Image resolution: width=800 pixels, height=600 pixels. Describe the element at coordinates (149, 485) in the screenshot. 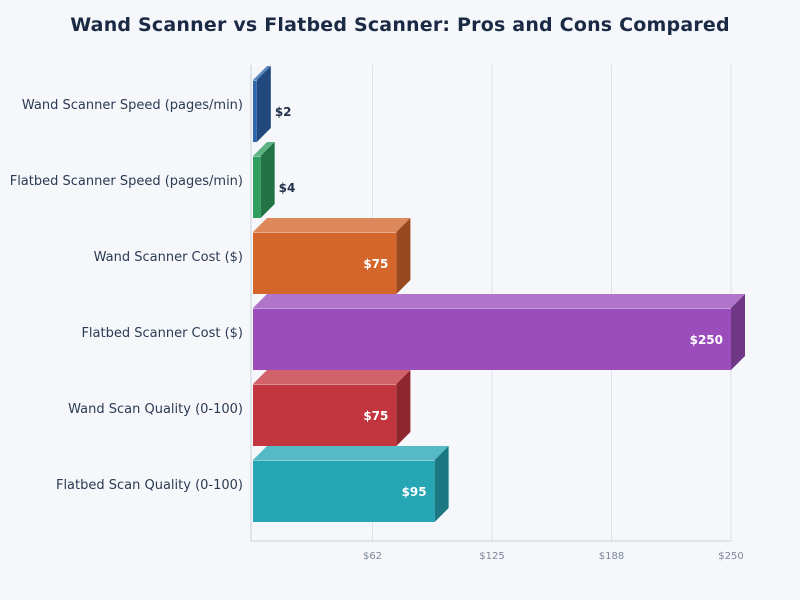

I see `category-label: Flatbed Scan Quality (0-100)` at that location.